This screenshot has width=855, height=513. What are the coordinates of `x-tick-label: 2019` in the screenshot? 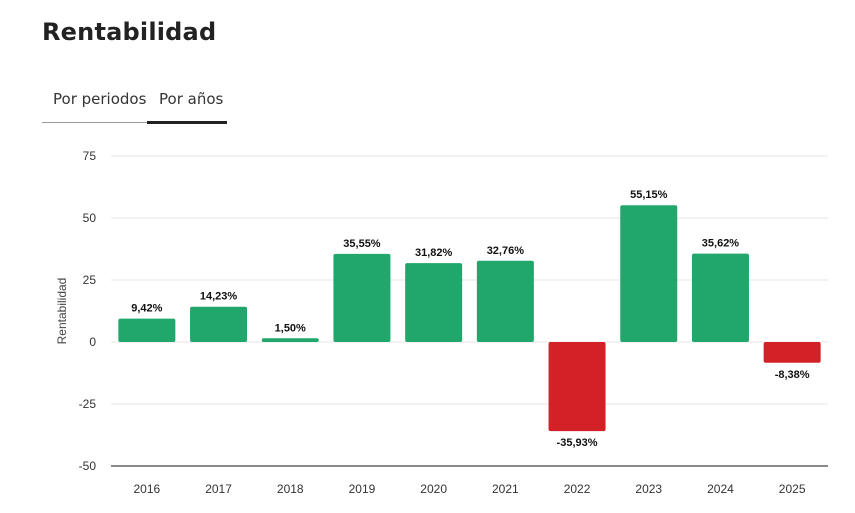 It's located at (362, 489).